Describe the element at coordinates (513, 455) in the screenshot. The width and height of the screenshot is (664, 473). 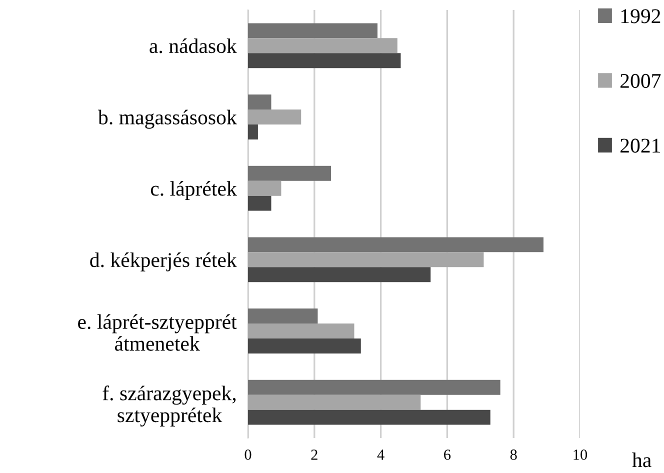
I see `x-tick-label: 8` at that location.